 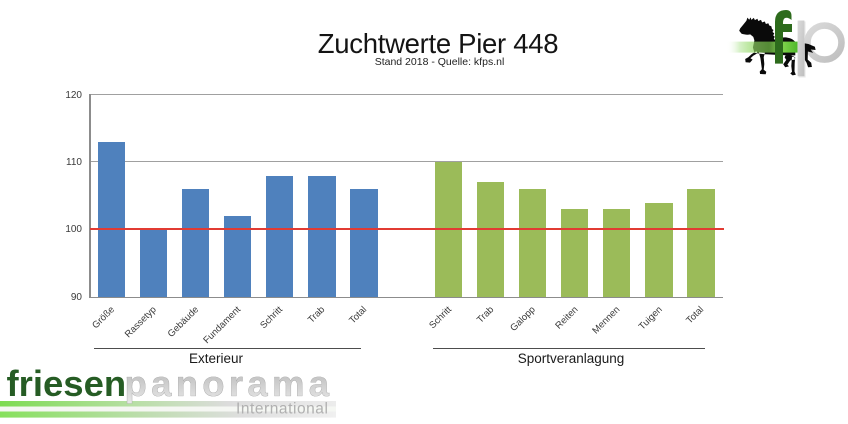 What do you see at coordinates (229, 383) in the screenshot?
I see `svg-text: panorama` at bounding box center [229, 383].